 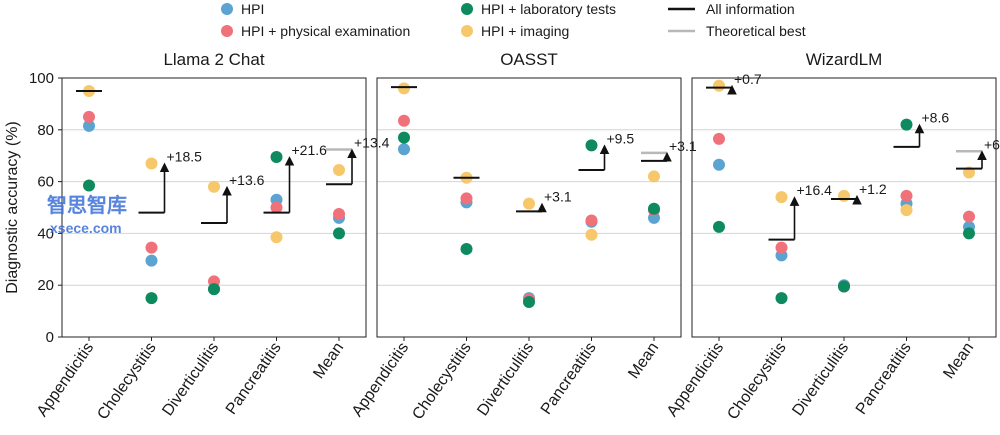 I want to click on legend-marker-hpi_pe, so click(x=227, y=31).